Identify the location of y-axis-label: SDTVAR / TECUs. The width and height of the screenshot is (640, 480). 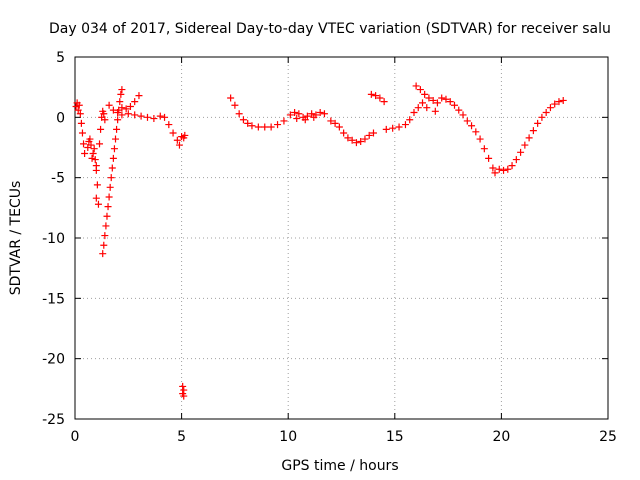
(16, 238).